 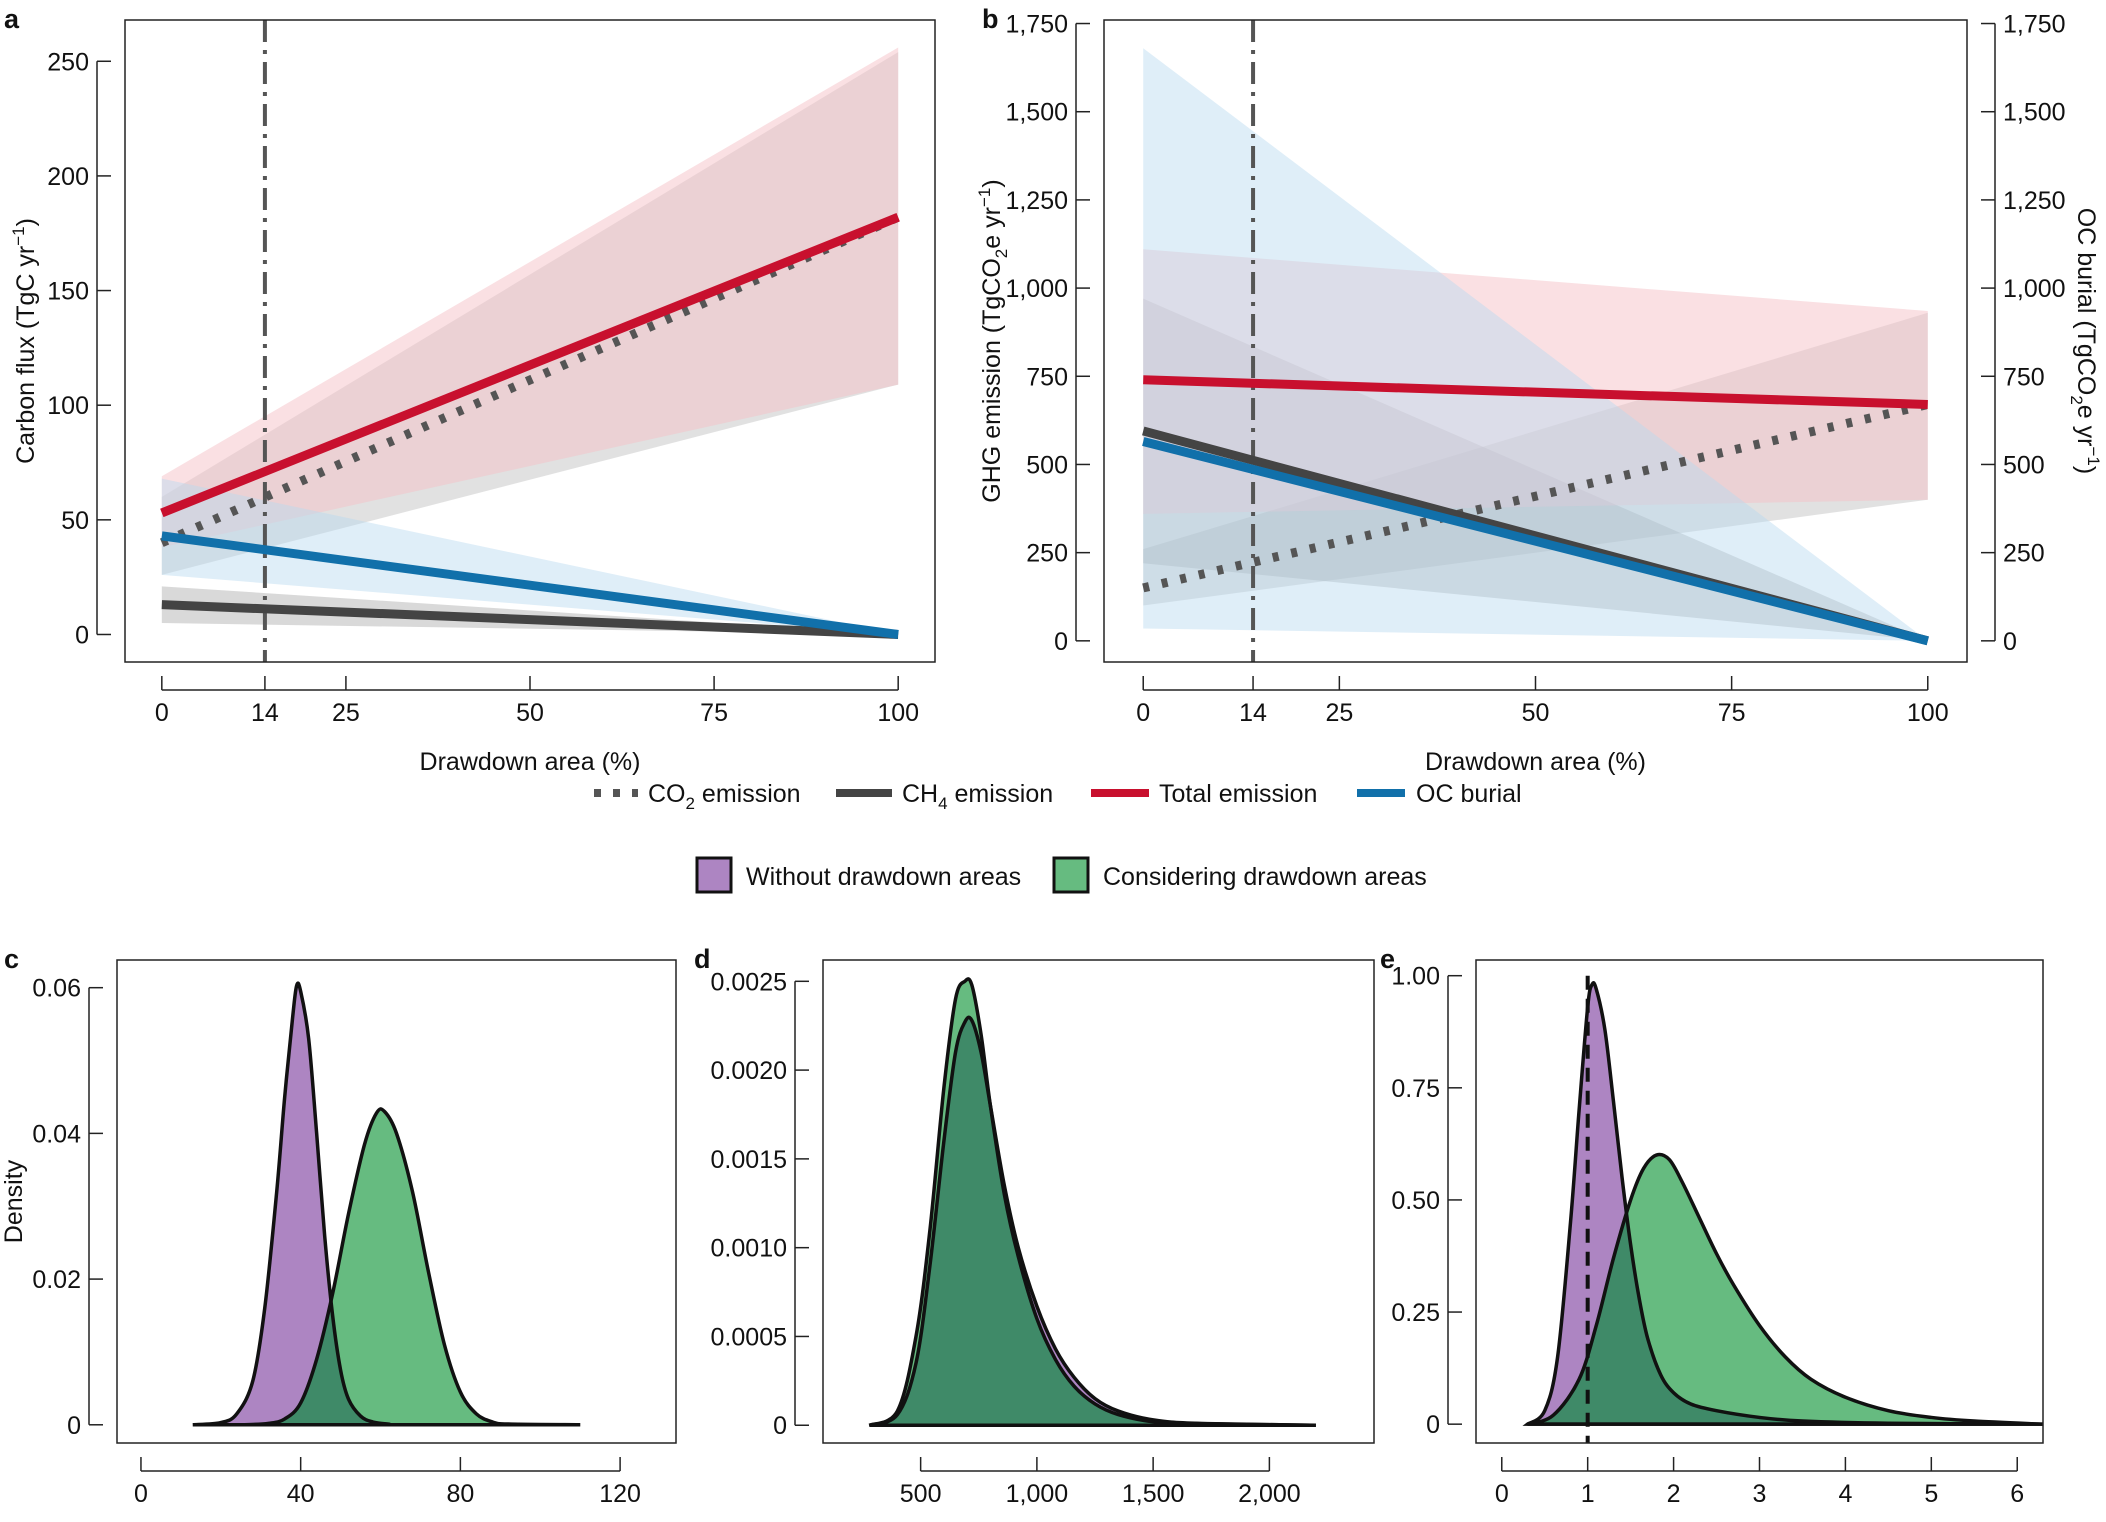 I want to click on y-tick-label: 0.25, so click(x=1415, y=1313).